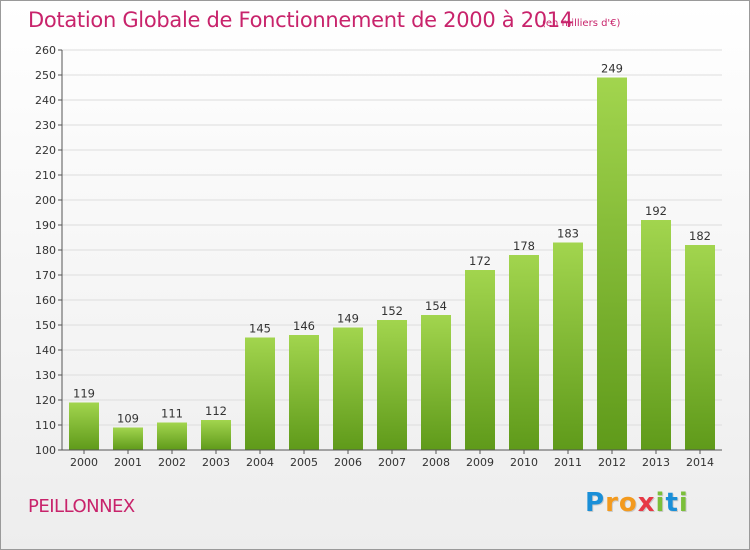 The height and width of the screenshot is (550, 750). I want to click on x-tick-label: 2005, so click(304, 462).